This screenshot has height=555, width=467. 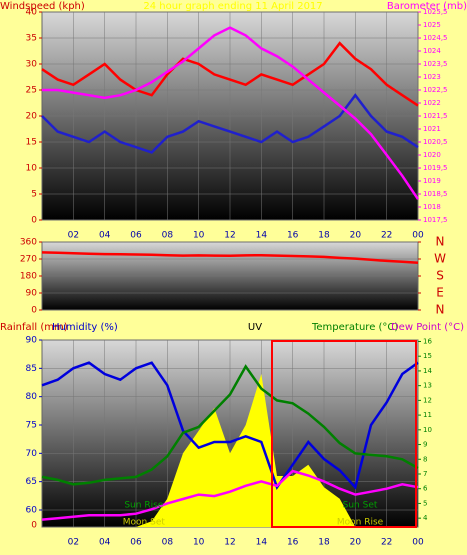 What do you see at coordinates (427, 430) in the screenshot?
I see `y2-tick-label: 10` at bounding box center [427, 430].